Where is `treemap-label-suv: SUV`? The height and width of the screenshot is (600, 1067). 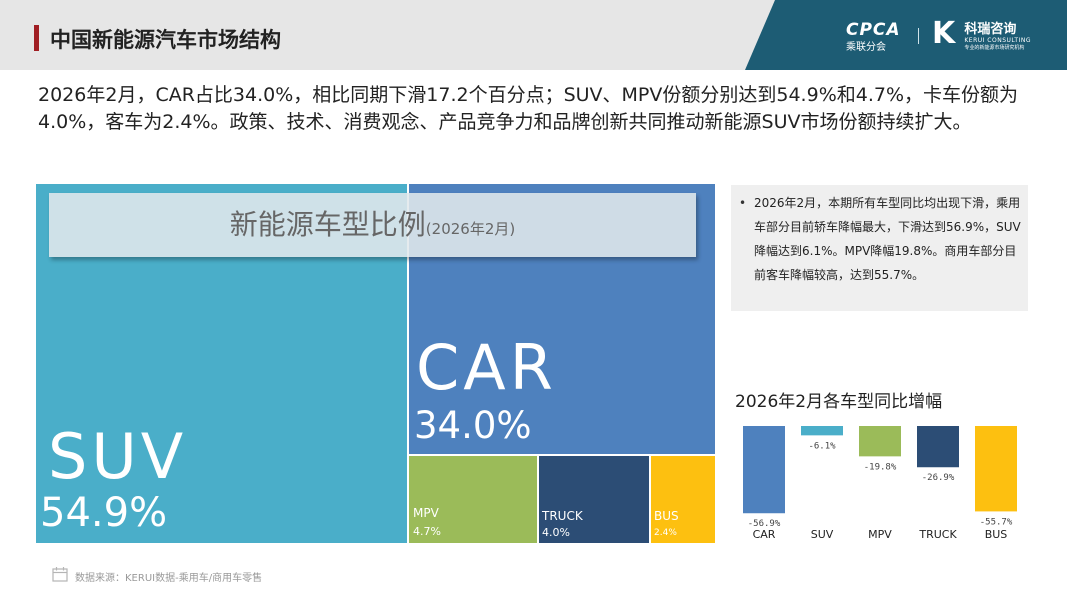 treemap-label-suv: SUV is located at coordinates (118, 456).